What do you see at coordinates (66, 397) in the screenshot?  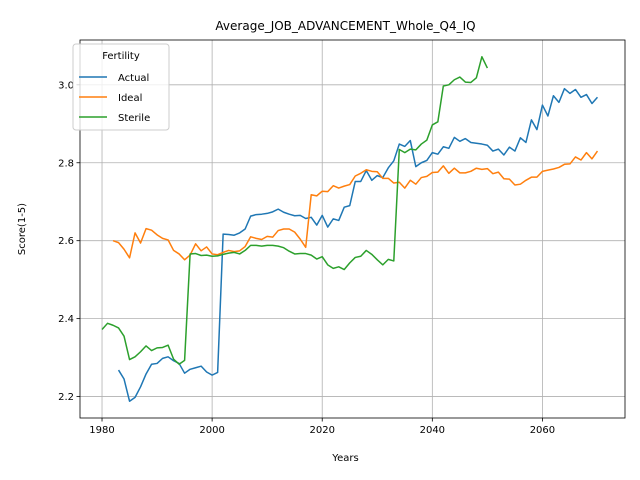 I see `y-tick-label: 2.2` at bounding box center [66, 397].